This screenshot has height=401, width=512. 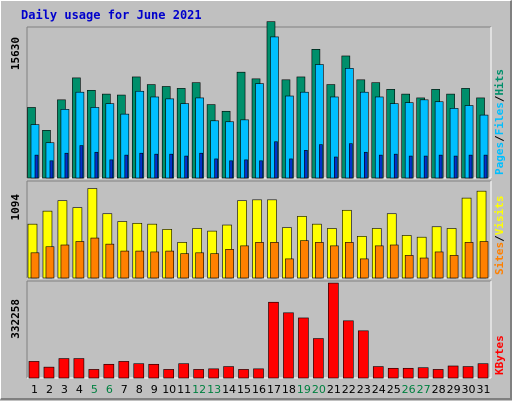 I want to click on x-tick-label-2: 2, so click(x=49, y=389).